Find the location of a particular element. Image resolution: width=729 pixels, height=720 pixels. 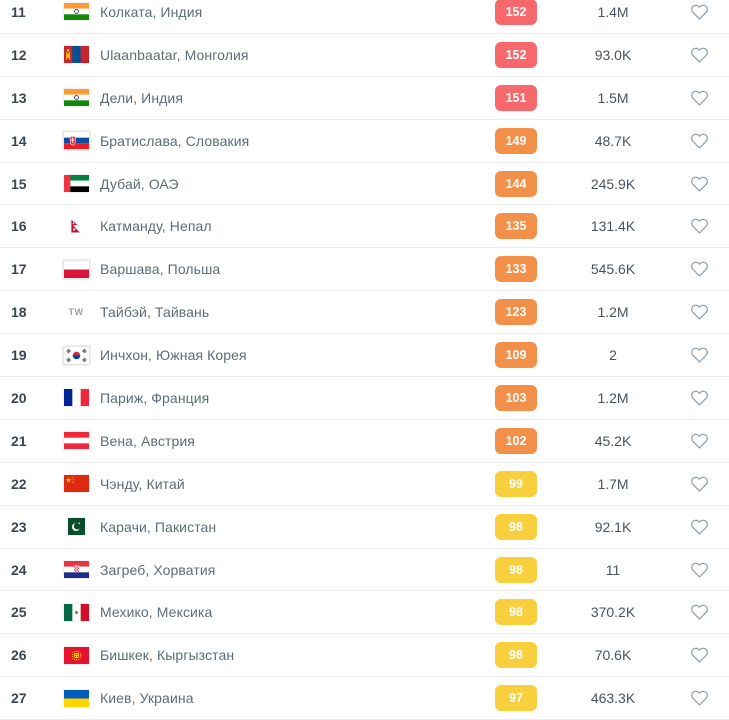

table-row: 20 Париж, Франция 103 1.2M is located at coordinates (364, 398).